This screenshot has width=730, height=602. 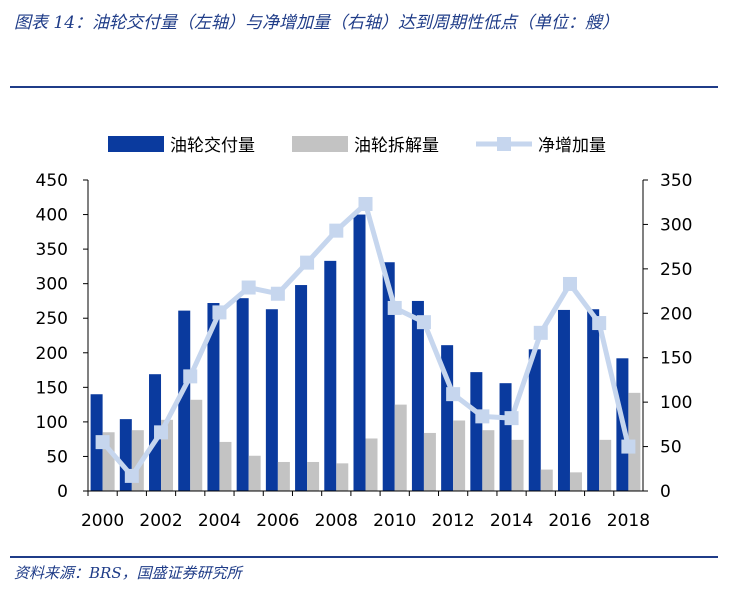 What do you see at coordinates (225, 466) in the screenshot?
I see `bar-scrapping-2004` at bounding box center [225, 466].